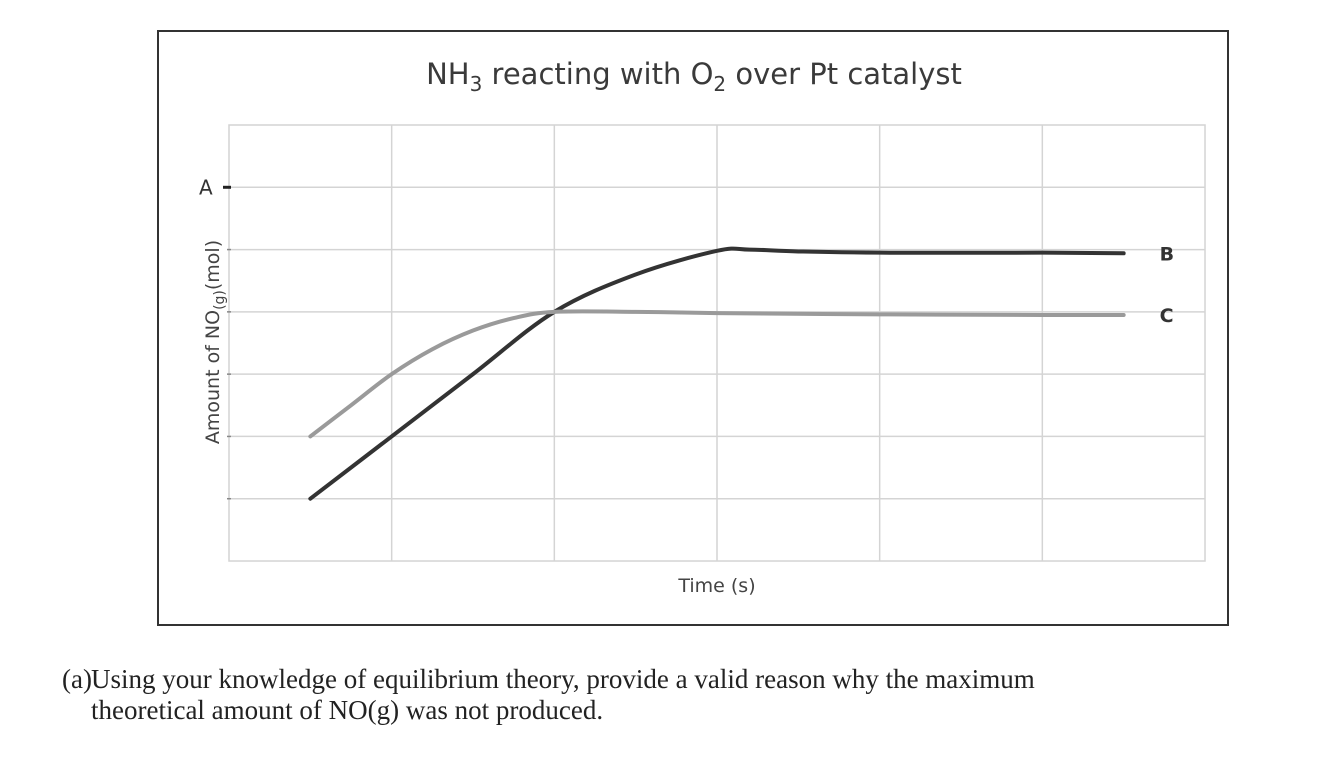 The width and height of the screenshot is (1328, 780). I want to click on series-line-c, so click(717, 374).